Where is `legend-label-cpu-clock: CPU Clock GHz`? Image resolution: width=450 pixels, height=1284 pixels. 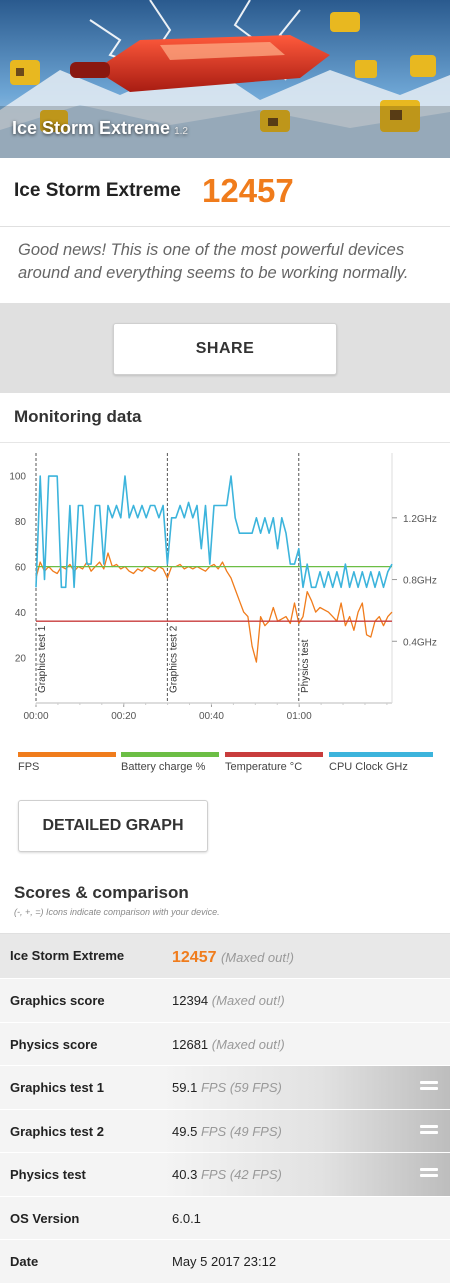
legend-label-cpu-clock: CPU Clock GHz is located at coordinates (368, 767).